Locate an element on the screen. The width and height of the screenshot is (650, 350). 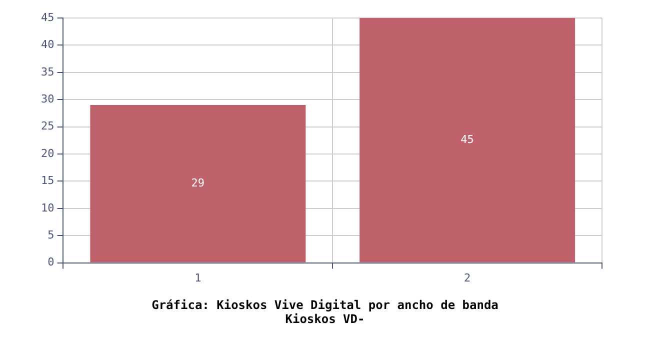
y-tick-label: 35 is located at coordinates (47, 71).